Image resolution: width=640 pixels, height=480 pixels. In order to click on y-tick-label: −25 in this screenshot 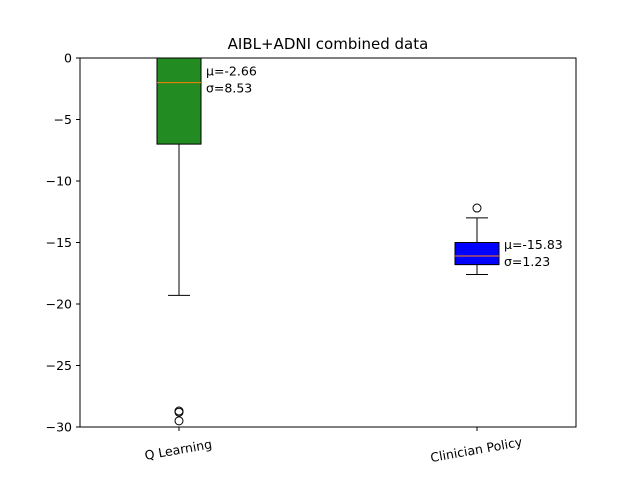, I will do `click(59, 365)`.